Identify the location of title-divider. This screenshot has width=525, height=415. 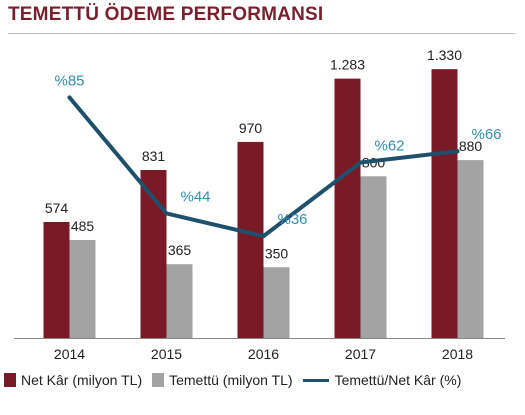
(261, 33).